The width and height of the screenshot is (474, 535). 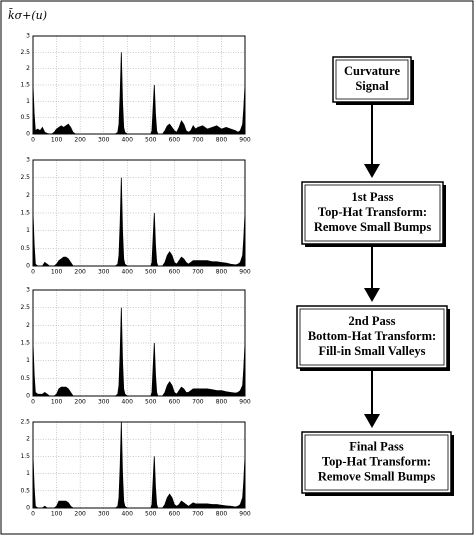 I want to click on y-axis-label: k̄σ+(u), so click(x=27, y=15).